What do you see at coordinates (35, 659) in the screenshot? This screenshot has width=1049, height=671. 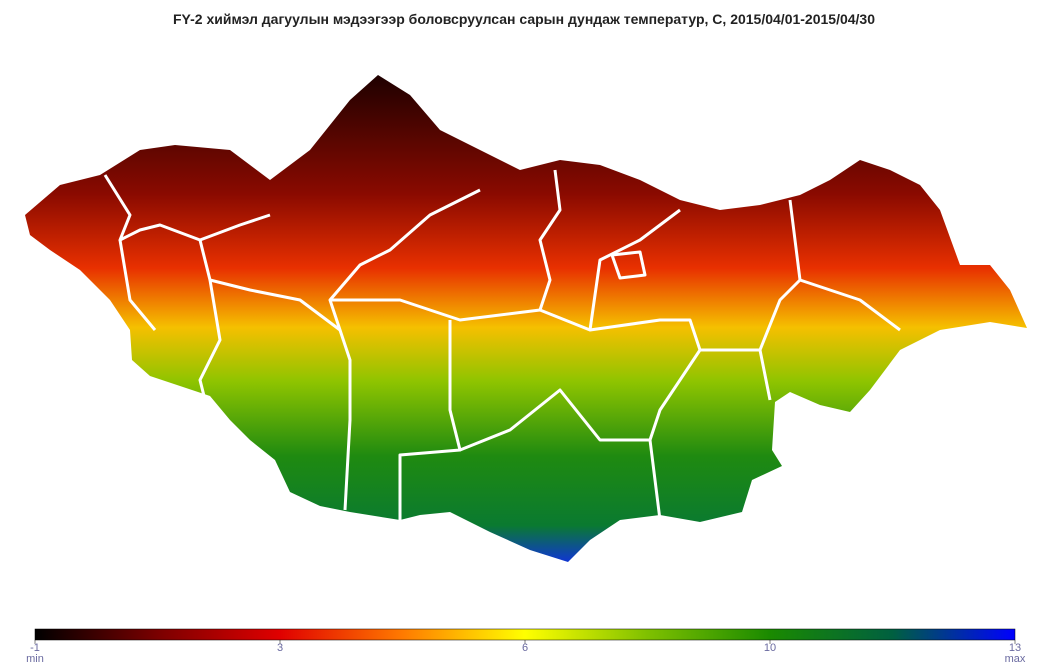 I see `colorbar-min-label: min` at bounding box center [35, 659].